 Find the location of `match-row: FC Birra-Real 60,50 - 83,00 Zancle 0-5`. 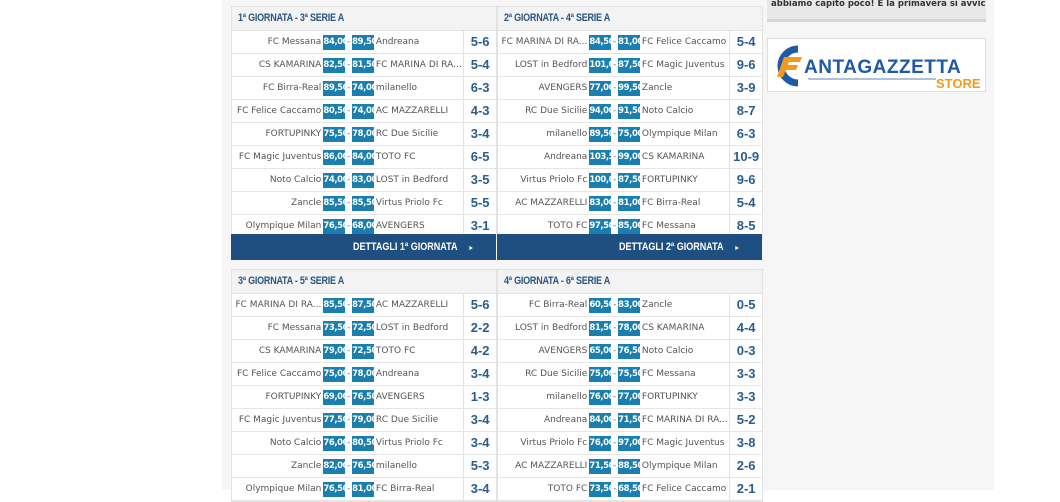

match-row: FC Birra-Real 60,50 - 83,00 Zancle 0-5 is located at coordinates (630, 305).